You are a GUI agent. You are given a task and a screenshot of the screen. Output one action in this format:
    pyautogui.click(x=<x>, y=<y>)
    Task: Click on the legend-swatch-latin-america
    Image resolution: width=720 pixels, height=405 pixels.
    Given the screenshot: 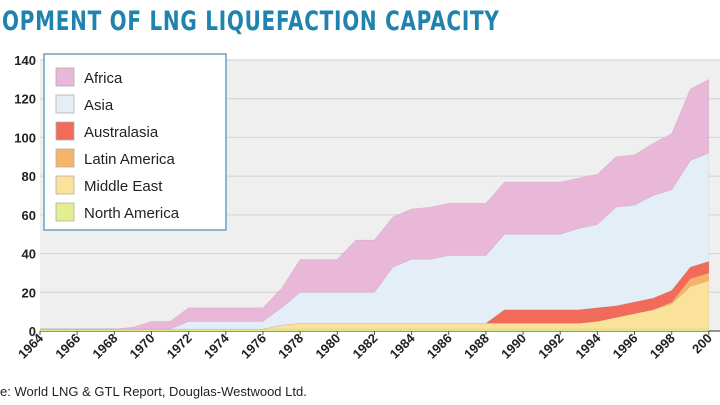 What is the action you would take?
    pyautogui.click(x=65, y=158)
    